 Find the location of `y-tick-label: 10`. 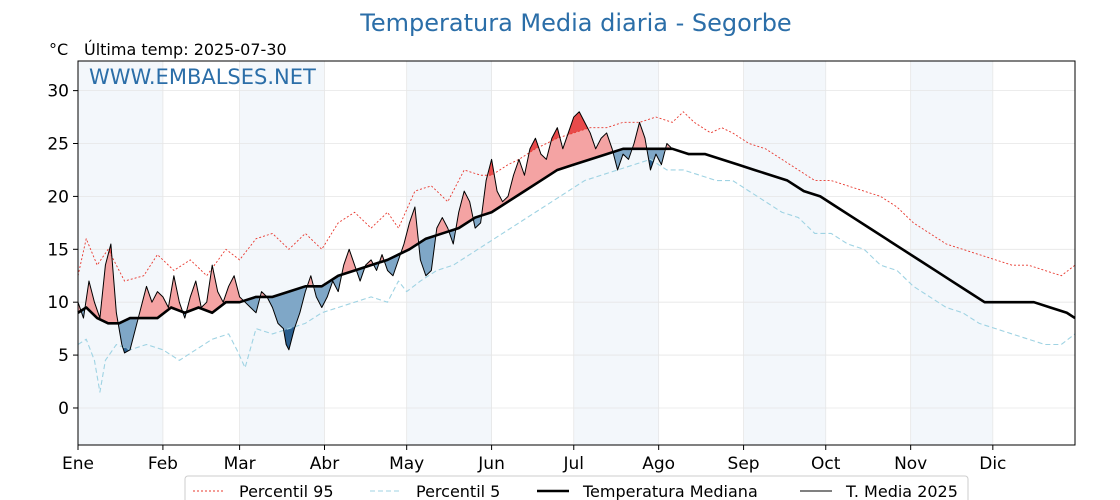

y-tick-label: 10 is located at coordinates (58, 303).